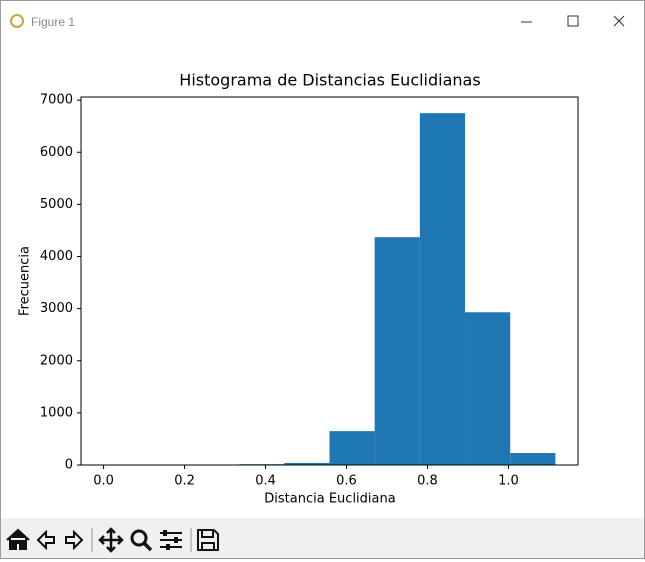 The image size is (645, 562). What do you see at coordinates (46, 540) in the screenshot?
I see `back-button` at bounding box center [46, 540].